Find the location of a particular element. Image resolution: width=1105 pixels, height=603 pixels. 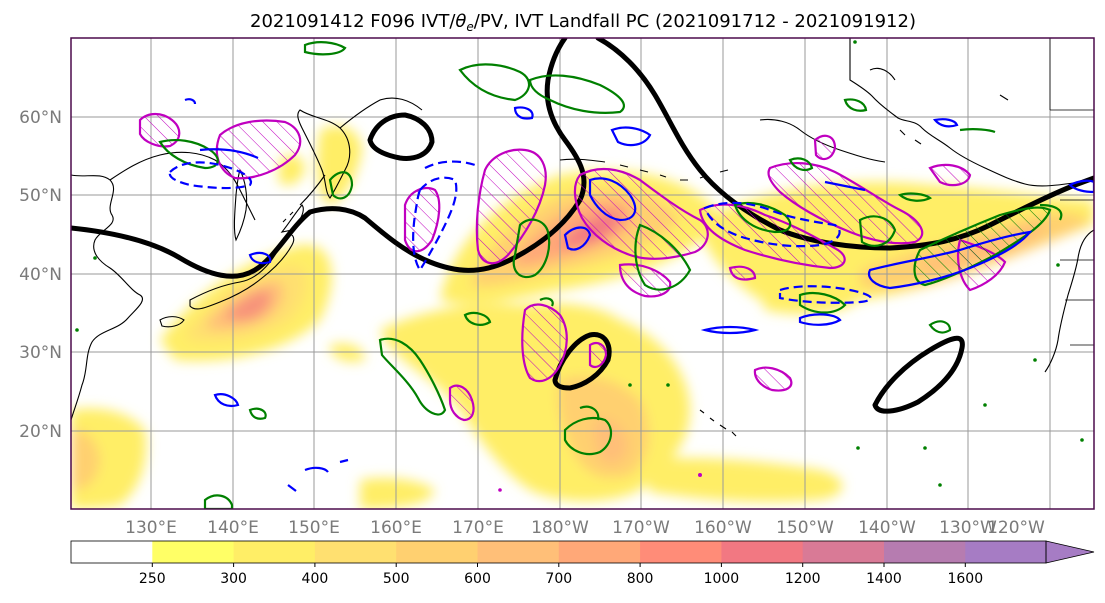

coastline-asia is located at coordinates (107, 297).